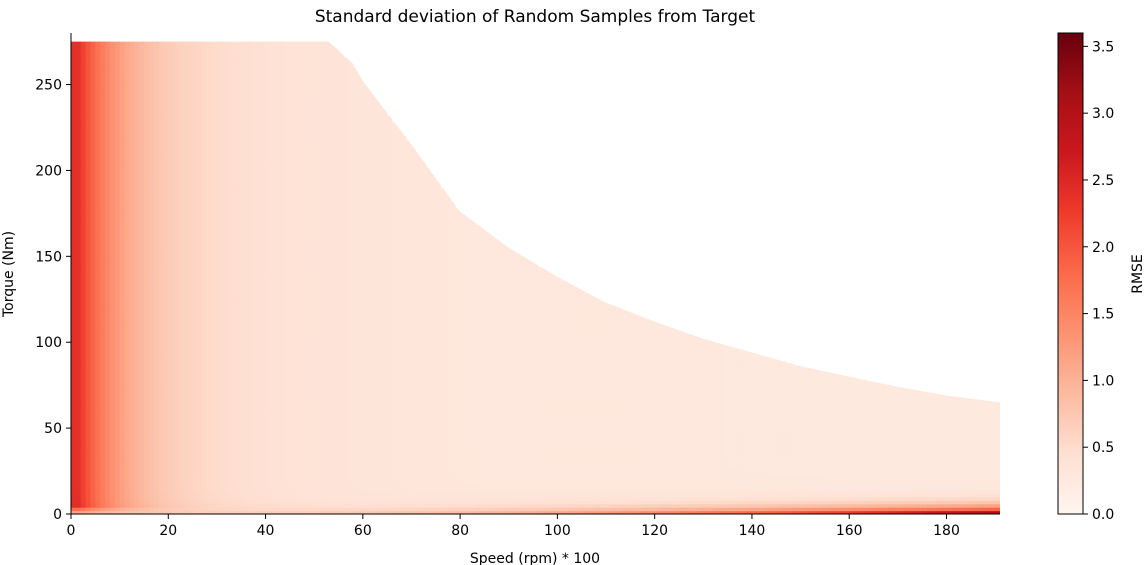 The width and height of the screenshot is (1146, 565). I want to click on colorbar-tick-label: 3.5, so click(1103, 47).